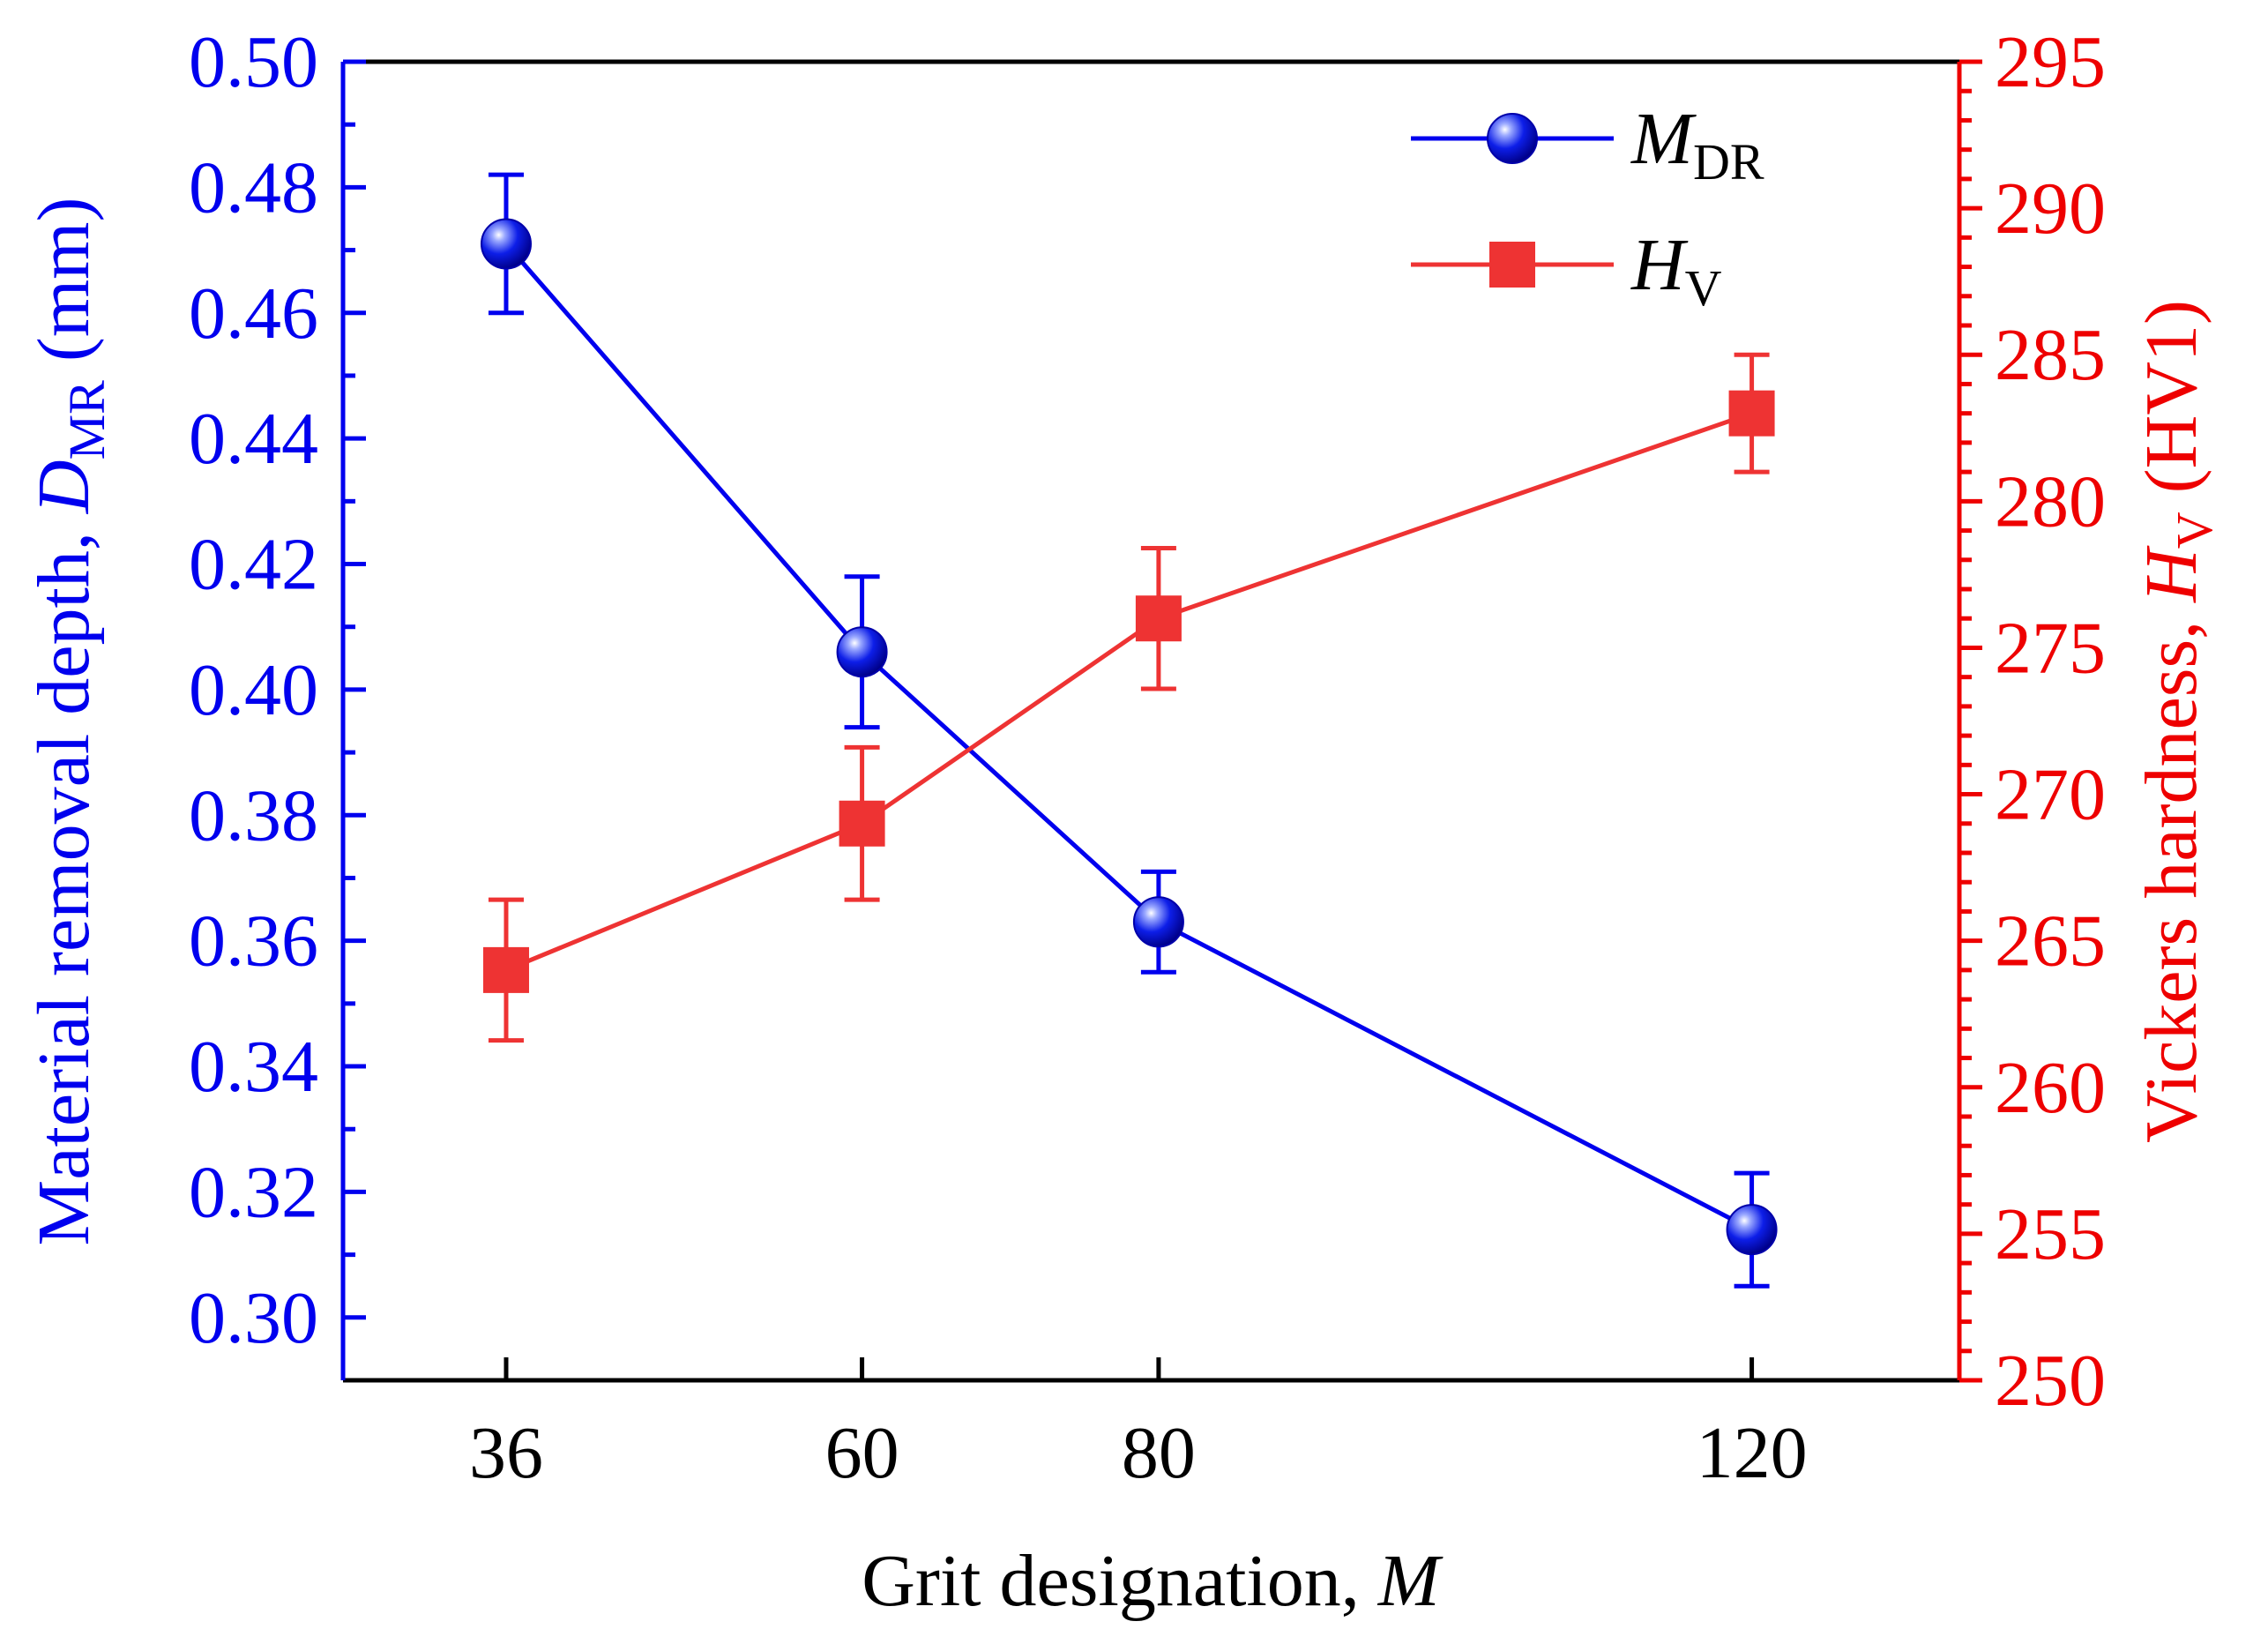  What do you see at coordinates (1703, 288) in the screenshot?
I see `legend-hv-sub: V` at bounding box center [1703, 288].